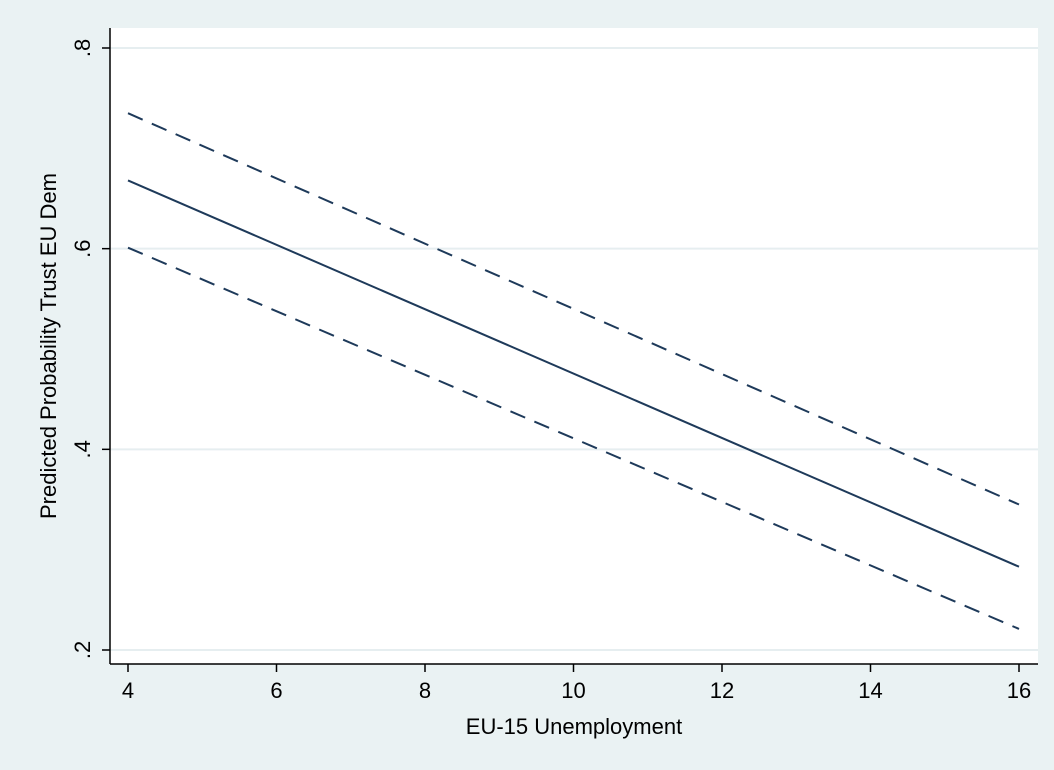  I want to click on x-tick-label-4: 12, so click(722, 690).